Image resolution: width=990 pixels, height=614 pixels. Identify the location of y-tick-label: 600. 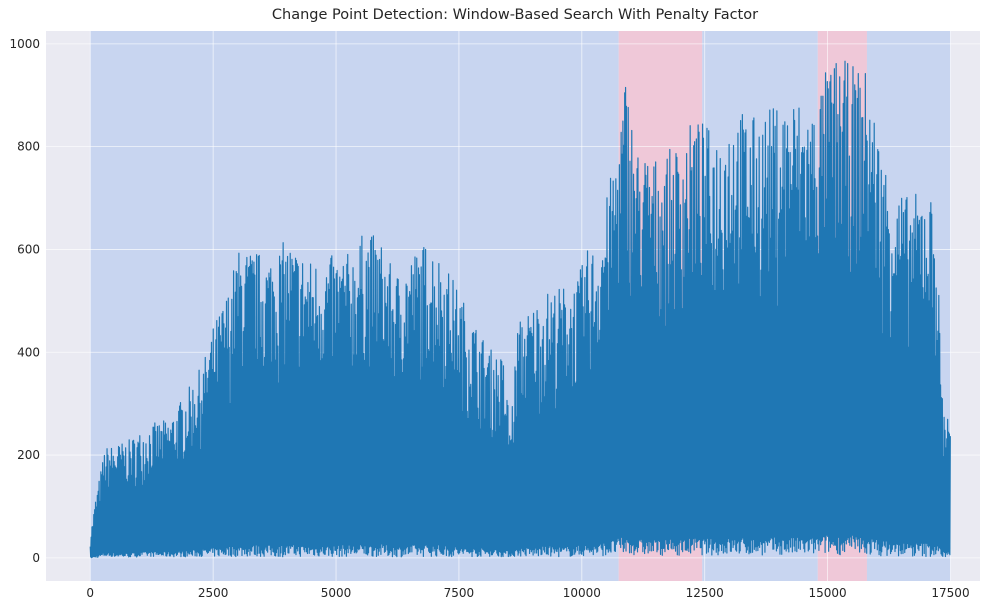
(28, 249).